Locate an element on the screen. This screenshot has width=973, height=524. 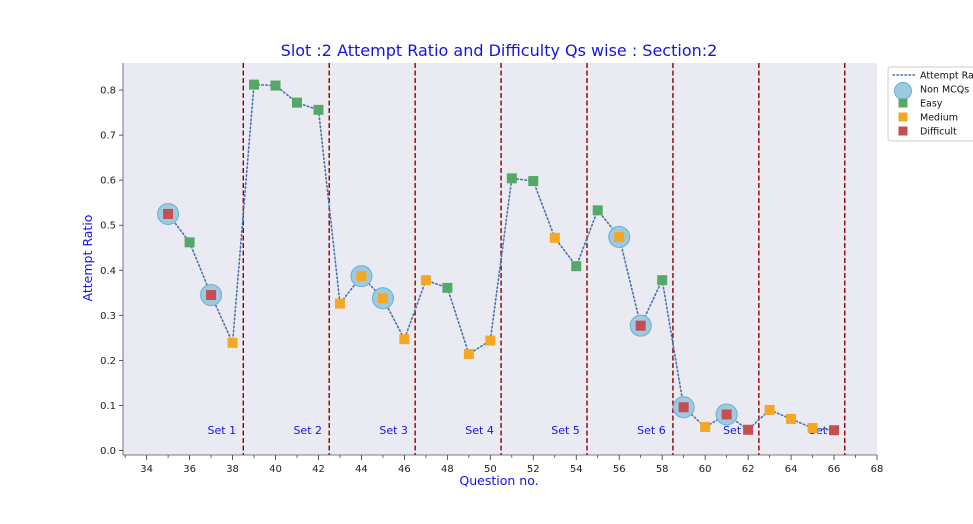
x-tick-label: 48 is located at coordinates (447, 469).